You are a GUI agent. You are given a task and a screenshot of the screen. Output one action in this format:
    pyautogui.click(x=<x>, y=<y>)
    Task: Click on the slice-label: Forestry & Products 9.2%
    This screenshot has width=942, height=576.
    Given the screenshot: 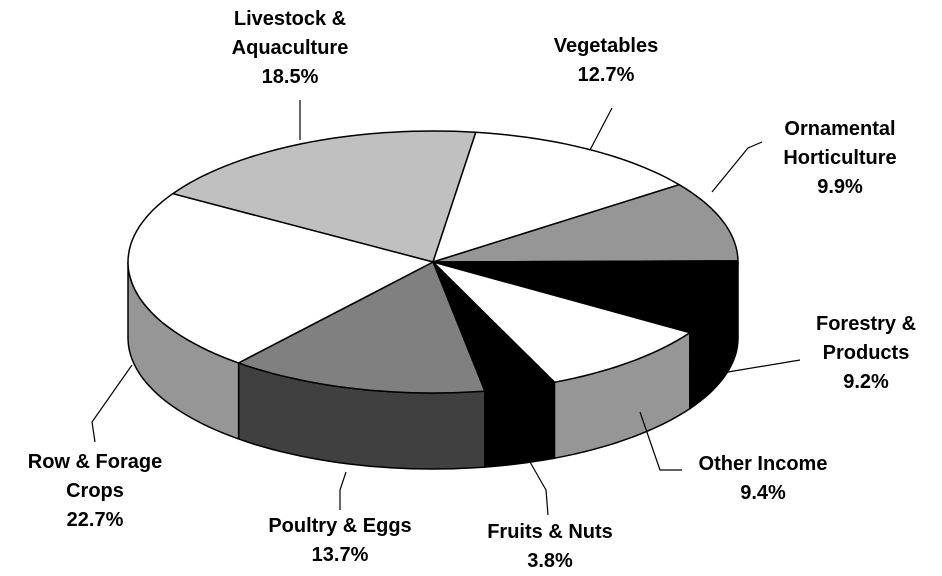 What is the action you would take?
    pyautogui.click(x=866, y=353)
    